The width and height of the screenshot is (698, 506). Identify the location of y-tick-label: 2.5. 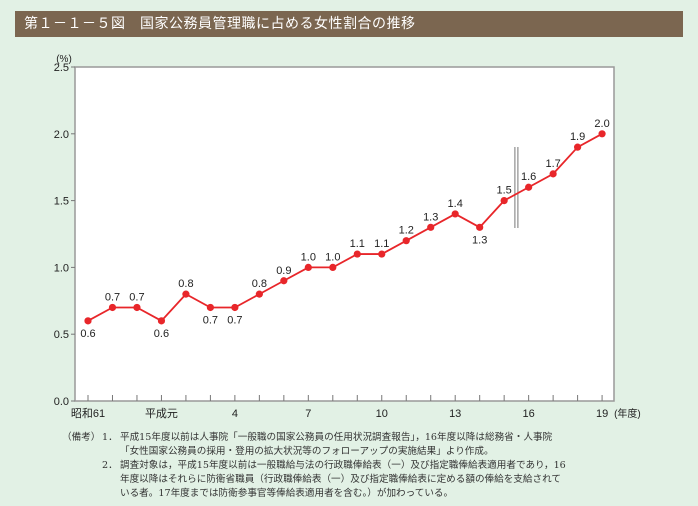
(61, 68).